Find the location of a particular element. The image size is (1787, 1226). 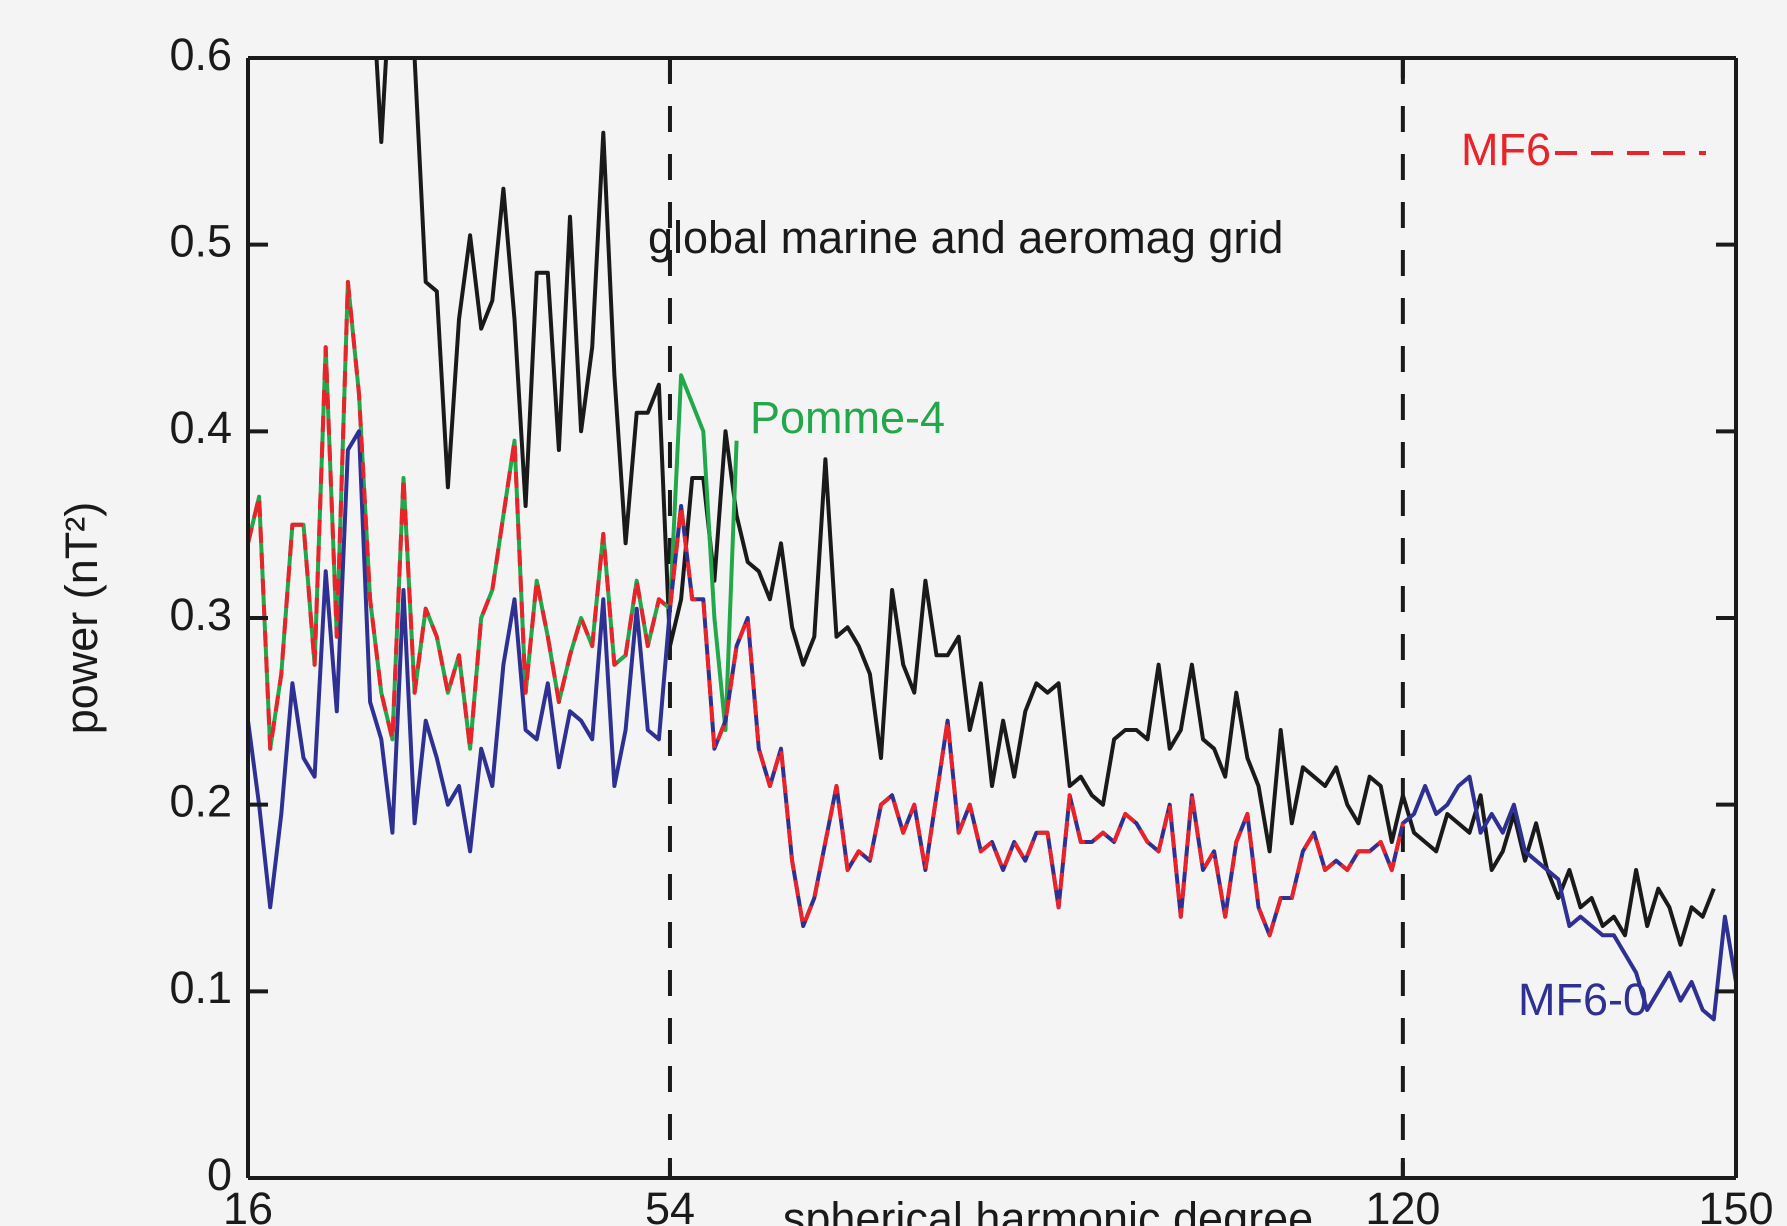

series-label: MF6-0 is located at coordinates (1583, 999).